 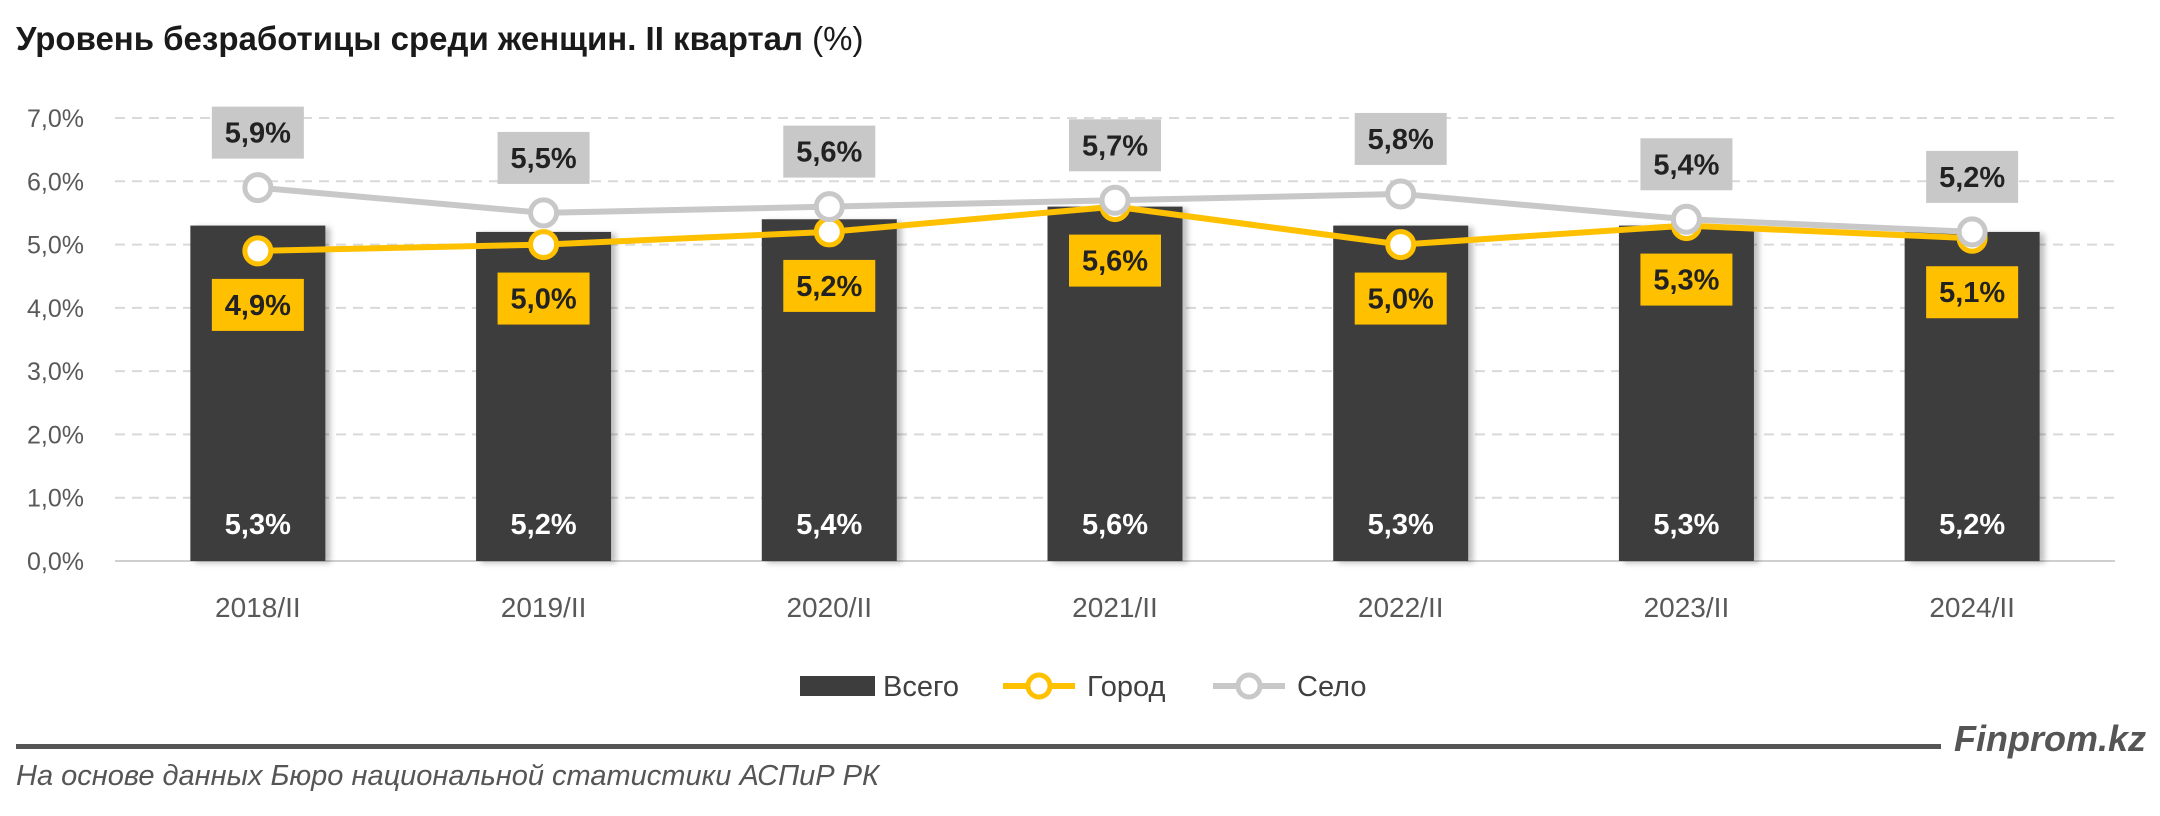 I want to click on y-tick-label: 6,0%, so click(x=55, y=182).